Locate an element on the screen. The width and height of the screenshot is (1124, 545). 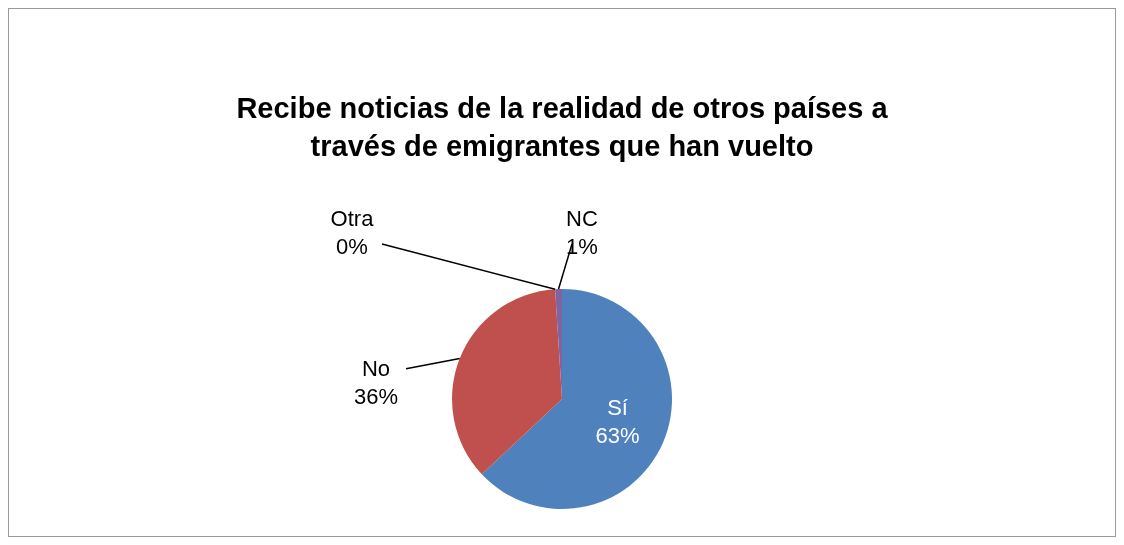
text: 0% is located at coordinates (352, 247).